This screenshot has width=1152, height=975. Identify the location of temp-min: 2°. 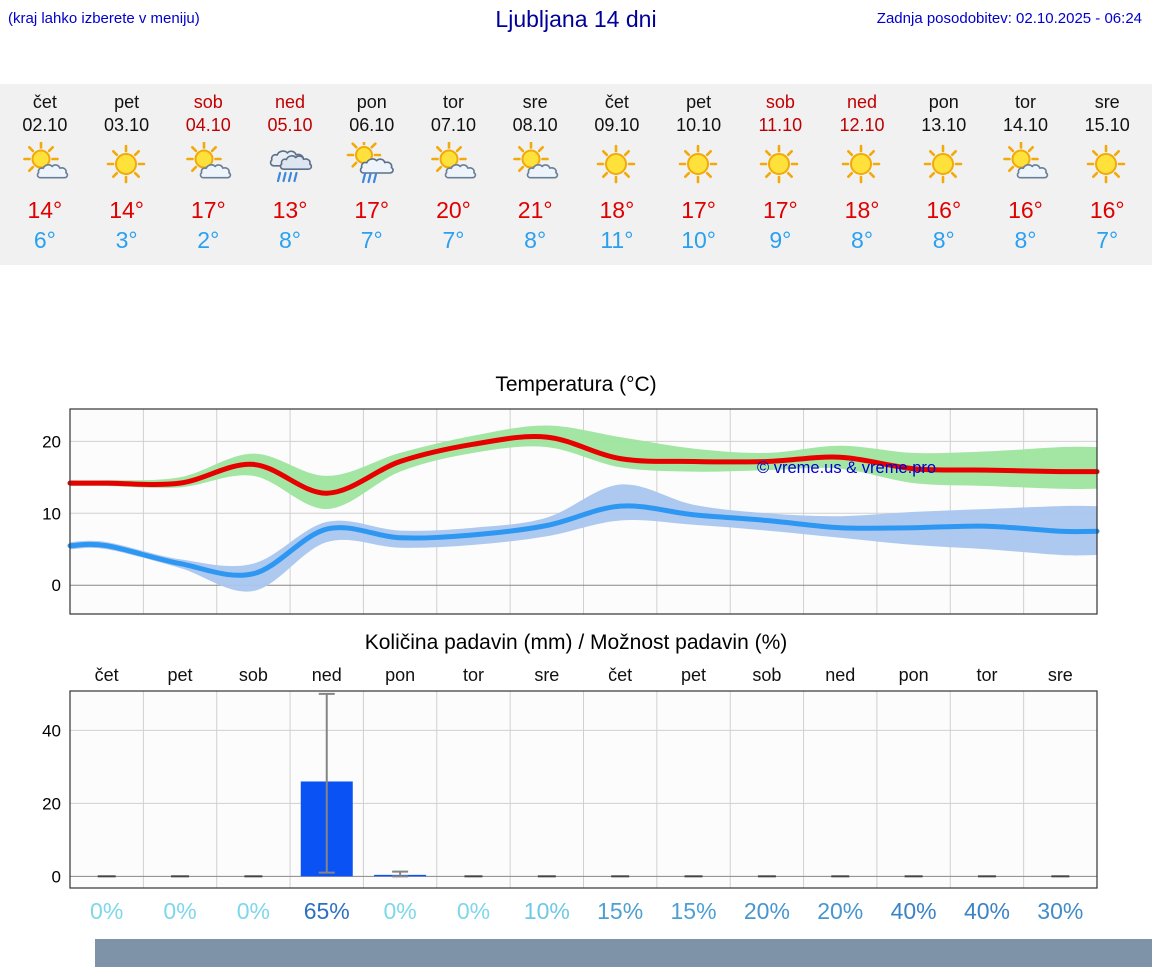
(208, 239).